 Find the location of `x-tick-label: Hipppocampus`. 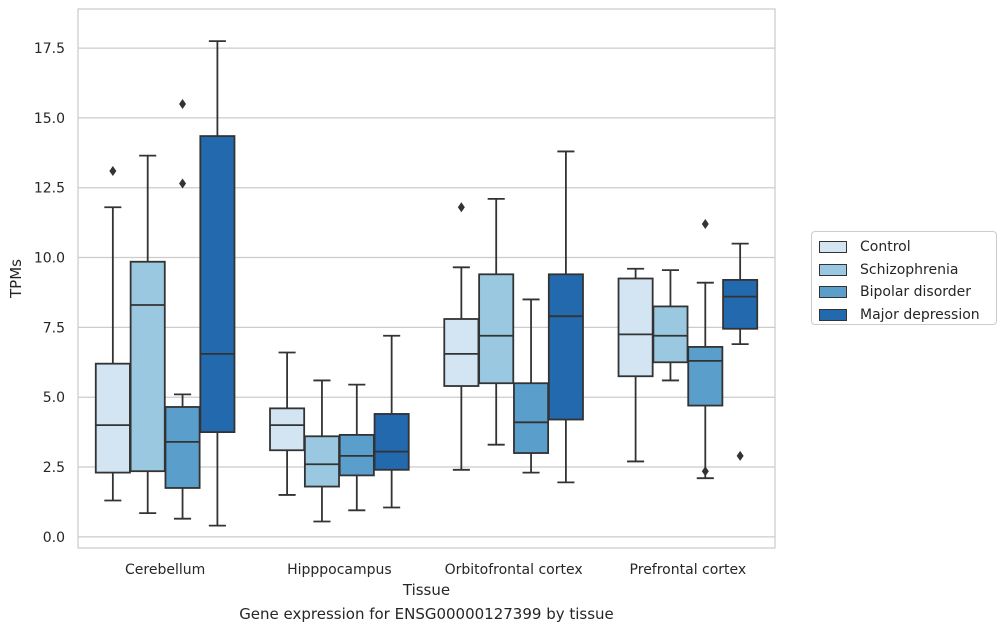

x-tick-label: Hipppocampus is located at coordinates (339, 570).